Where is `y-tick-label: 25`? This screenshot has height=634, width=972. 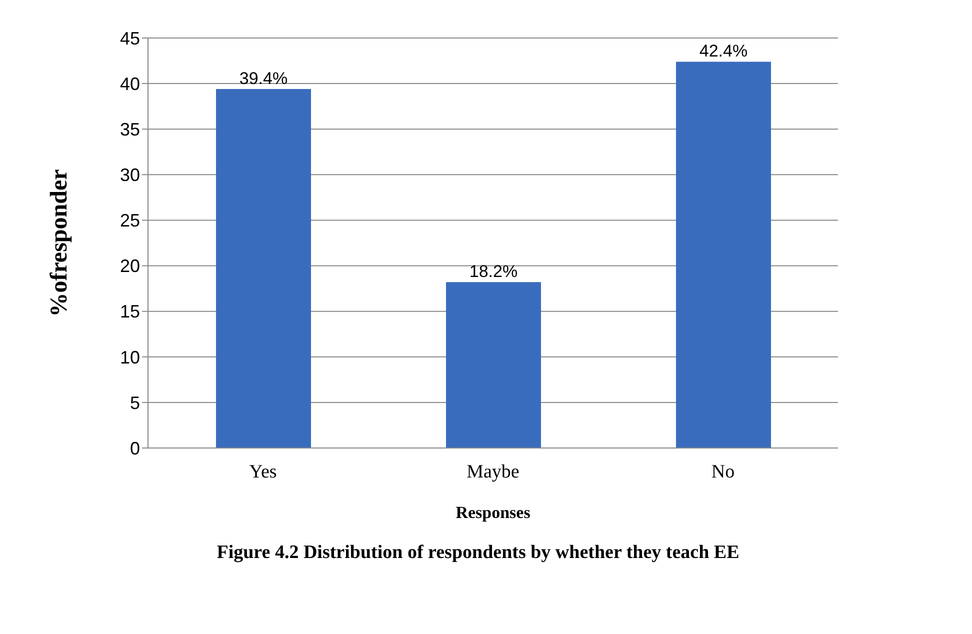
y-tick-label: 25 is located at coordinates (130, 220).